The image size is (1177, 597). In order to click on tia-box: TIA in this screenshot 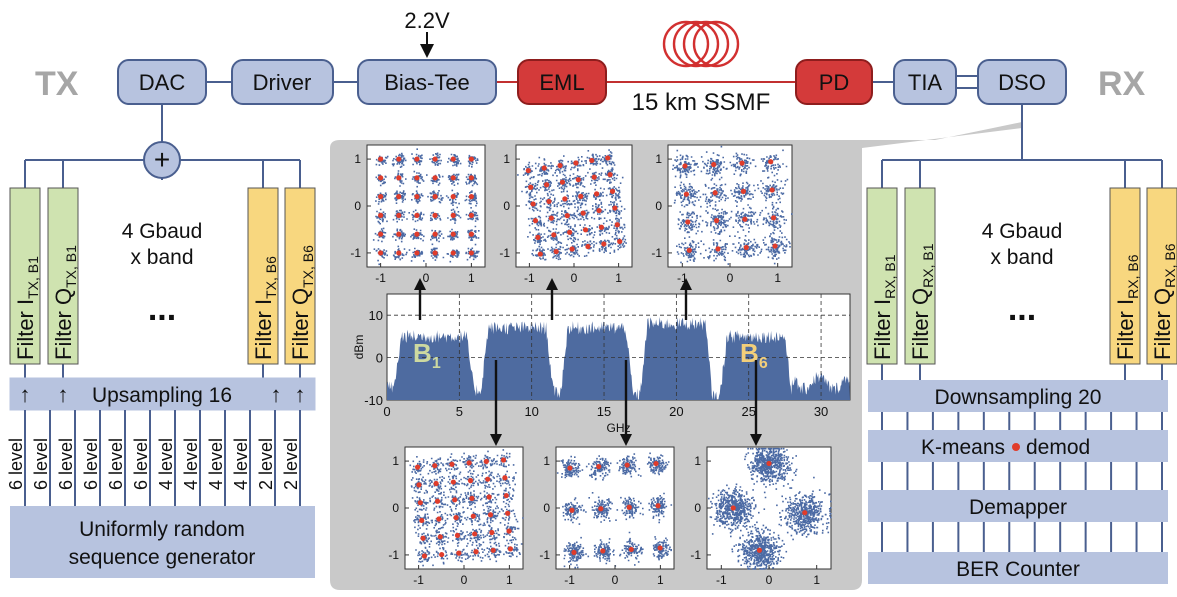, I will do `click(925, 82)`.